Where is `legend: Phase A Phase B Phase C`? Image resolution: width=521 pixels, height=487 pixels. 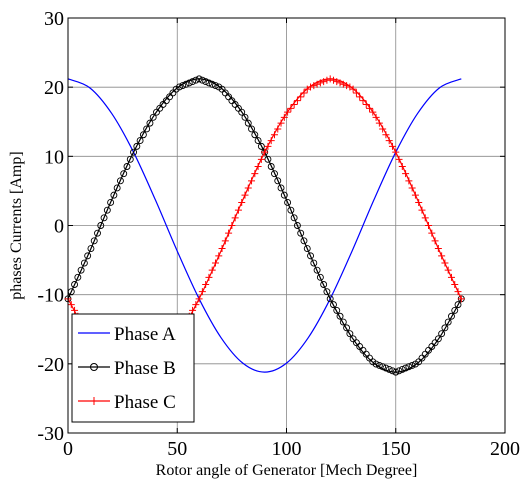 legend: Phase A Phase B Phase C is located at coordinates (133, 368).